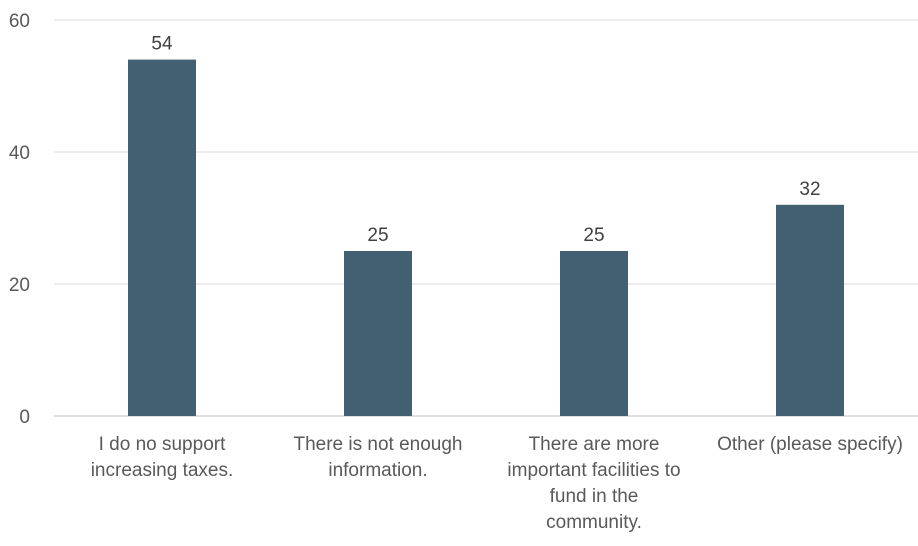 Image resolution: width=918 pixels, height=546 pixels. Describe the element at coordinates (19, 21) in the screenshot. I see `y-tick-label: 60` at that location.